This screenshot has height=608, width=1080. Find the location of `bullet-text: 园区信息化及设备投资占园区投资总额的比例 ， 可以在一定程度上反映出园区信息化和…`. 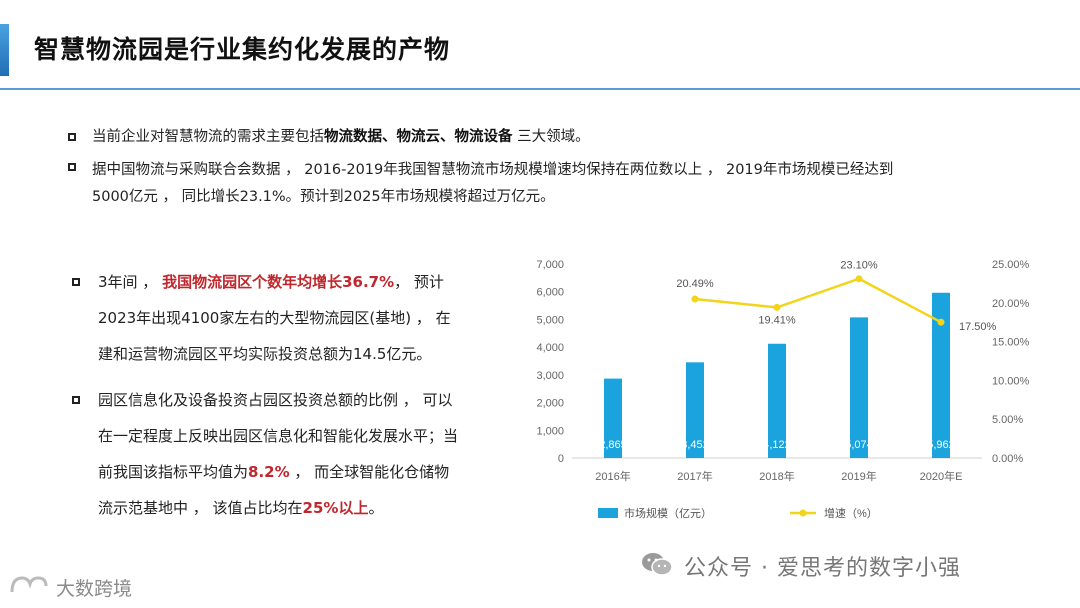

bullet-text: 园区信息化及设备投资占园区投资总额的比例 ， 可以在一定程度上反映出园区信息化和… is located at coordinates (278, 436).